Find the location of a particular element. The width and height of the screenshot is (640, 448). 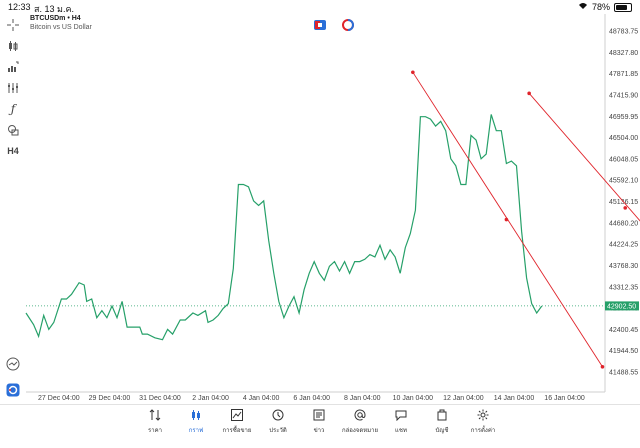

nav-label: แชท is located at coordinates (401, 431).